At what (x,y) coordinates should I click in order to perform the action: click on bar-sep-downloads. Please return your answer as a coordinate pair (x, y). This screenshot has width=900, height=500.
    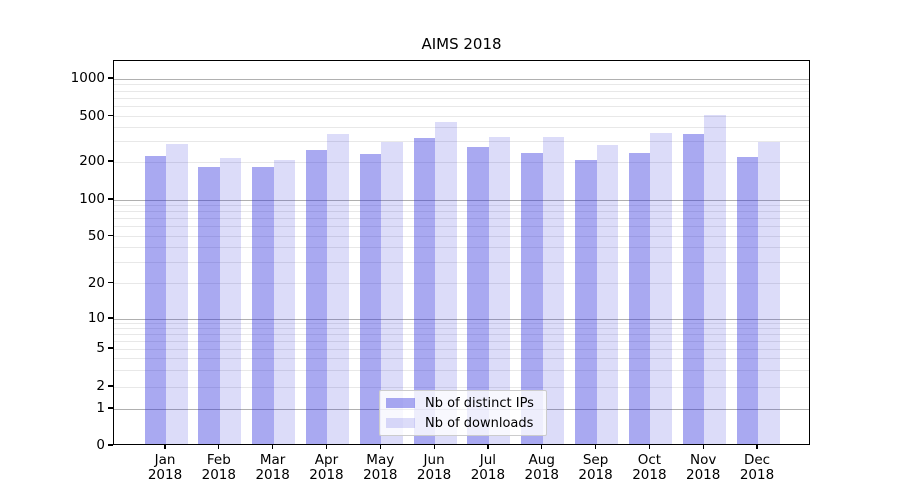
    Looking at the image, I should click on (607, 294).